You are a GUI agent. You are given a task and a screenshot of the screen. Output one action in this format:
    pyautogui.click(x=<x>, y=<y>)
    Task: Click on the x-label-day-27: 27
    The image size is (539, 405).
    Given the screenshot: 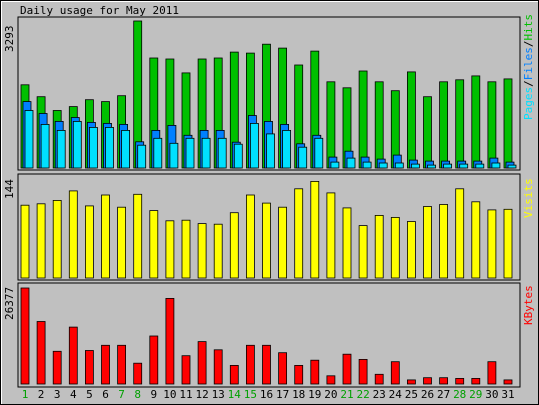 What is the action you would take?
    pyautogui.click(x=443, y=394)
    